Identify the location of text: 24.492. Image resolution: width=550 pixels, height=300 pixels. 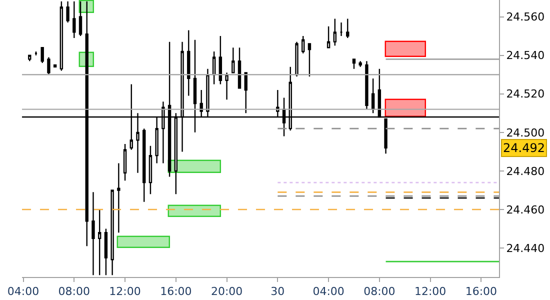
(524, 148).